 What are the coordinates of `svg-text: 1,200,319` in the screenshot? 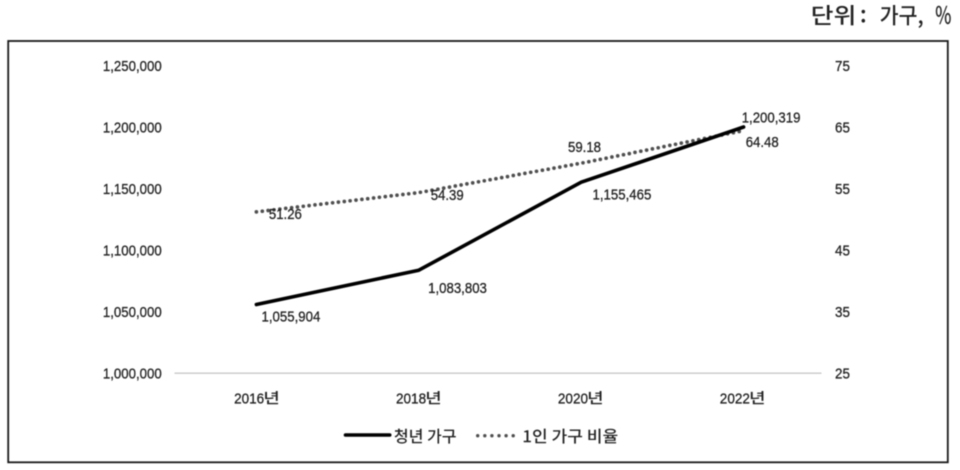 It's located at (771, 118).